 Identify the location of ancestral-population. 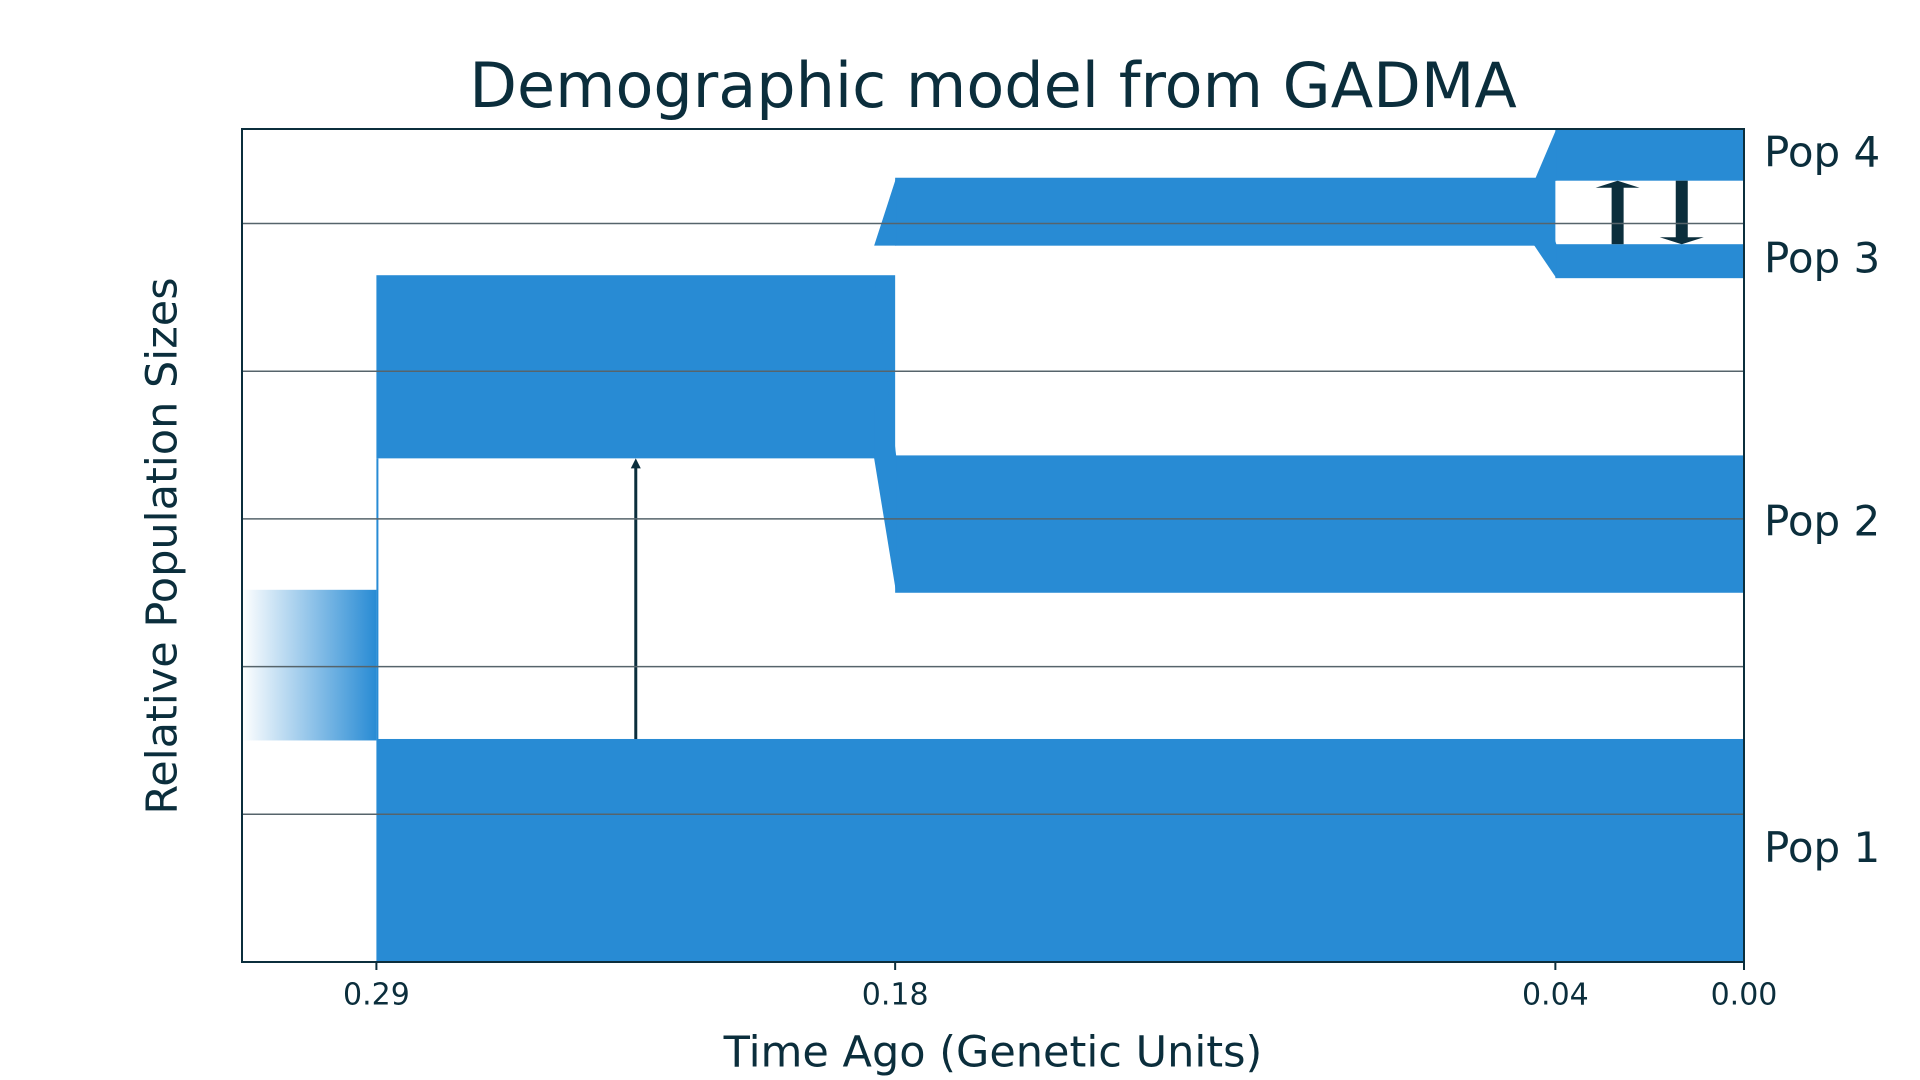
(309, 665).